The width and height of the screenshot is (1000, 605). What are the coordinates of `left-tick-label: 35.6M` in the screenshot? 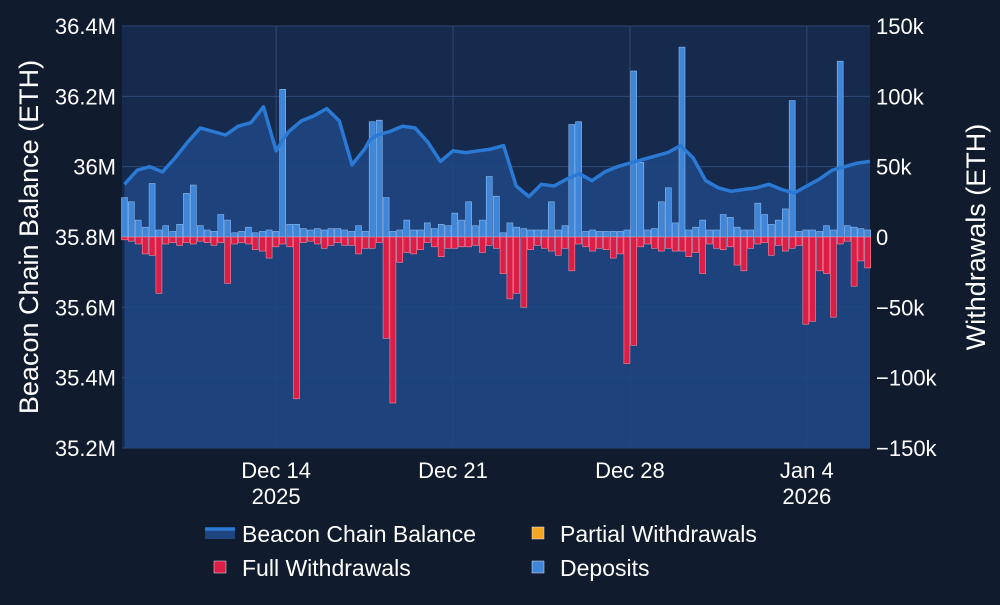 It's located at (85, 307).